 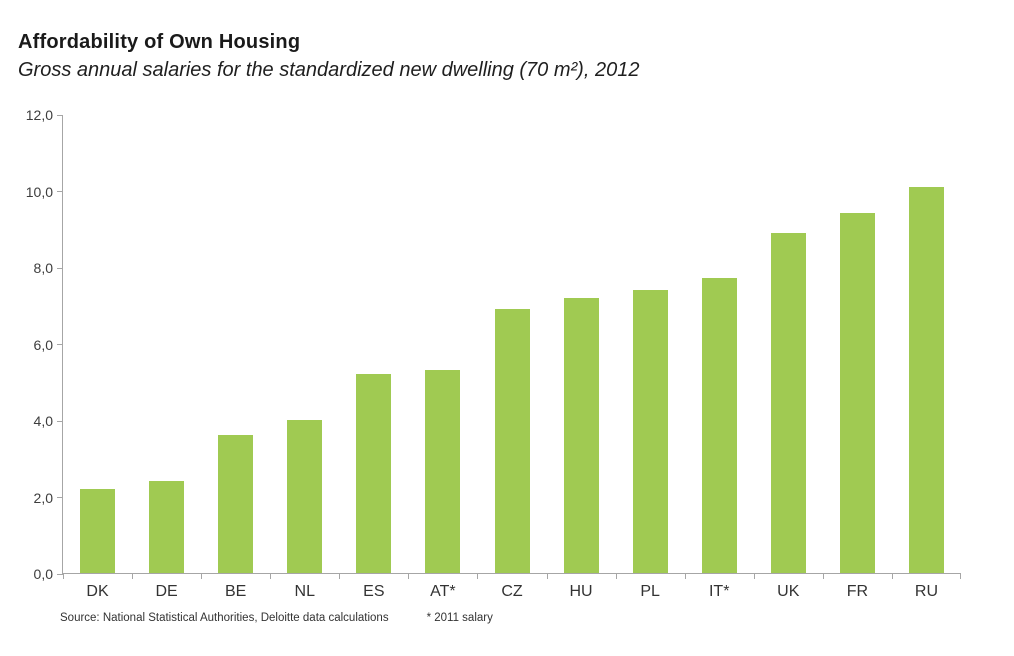 What do you see at coordinates (459, 618) in the screenshot?
I see `footnote-text: * 2011 salary` at bounding box center [459, 618].